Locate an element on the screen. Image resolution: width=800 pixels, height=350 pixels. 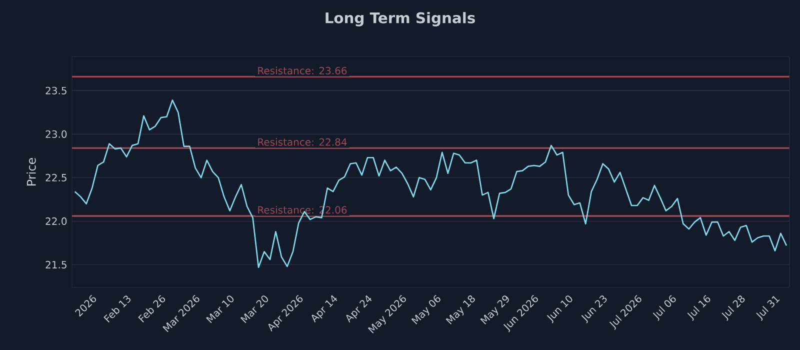
y-tick-label: 21.5 is located at coordinates (56, 264).